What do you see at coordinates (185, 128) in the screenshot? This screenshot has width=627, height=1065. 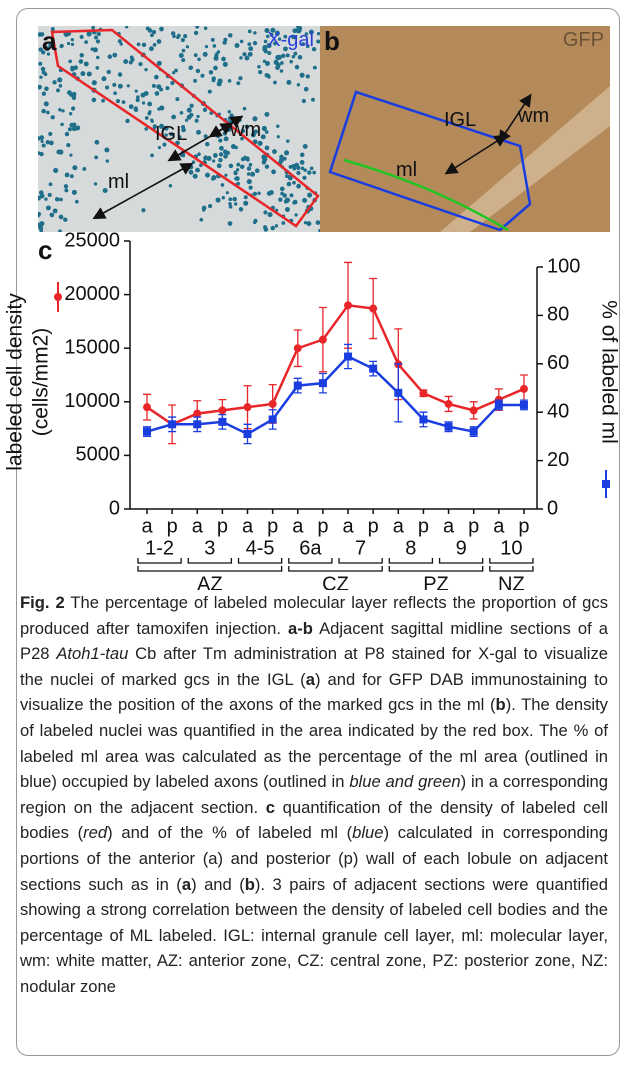 I see `red-box` at bounding box center [185, 128].